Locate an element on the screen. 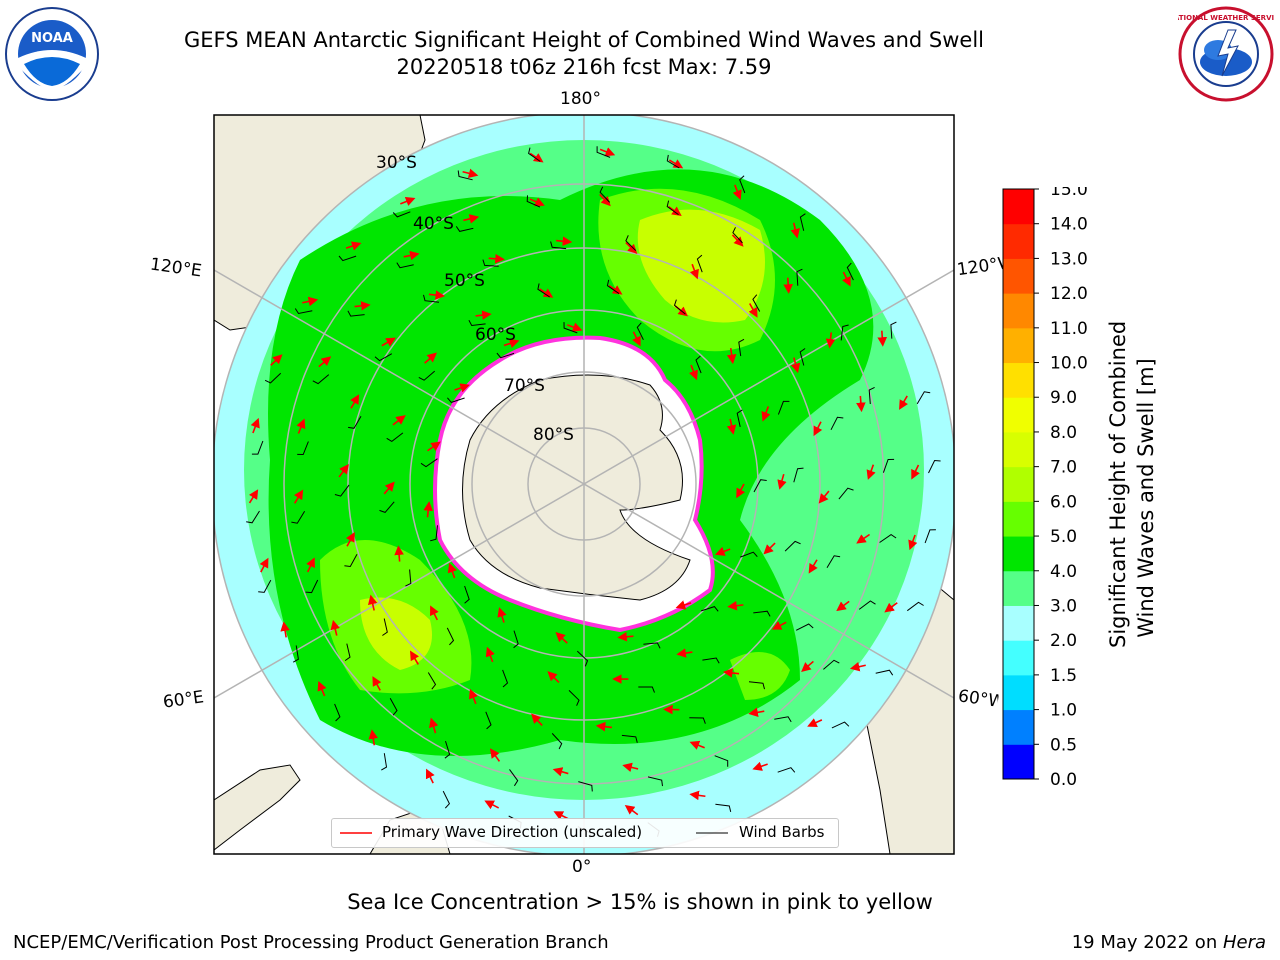 The height and width of the screenshot is (960, 1280). colorbar-frame is located at coordinates (1018, 484).